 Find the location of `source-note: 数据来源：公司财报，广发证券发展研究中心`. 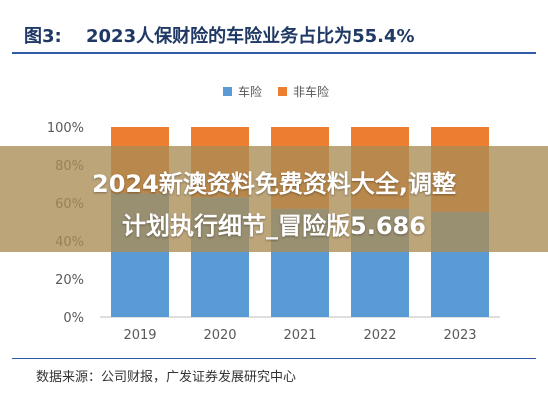

source-note: 数据来源：公司财报，广发证券发展研究中心 is located at coordinates (166, 377).